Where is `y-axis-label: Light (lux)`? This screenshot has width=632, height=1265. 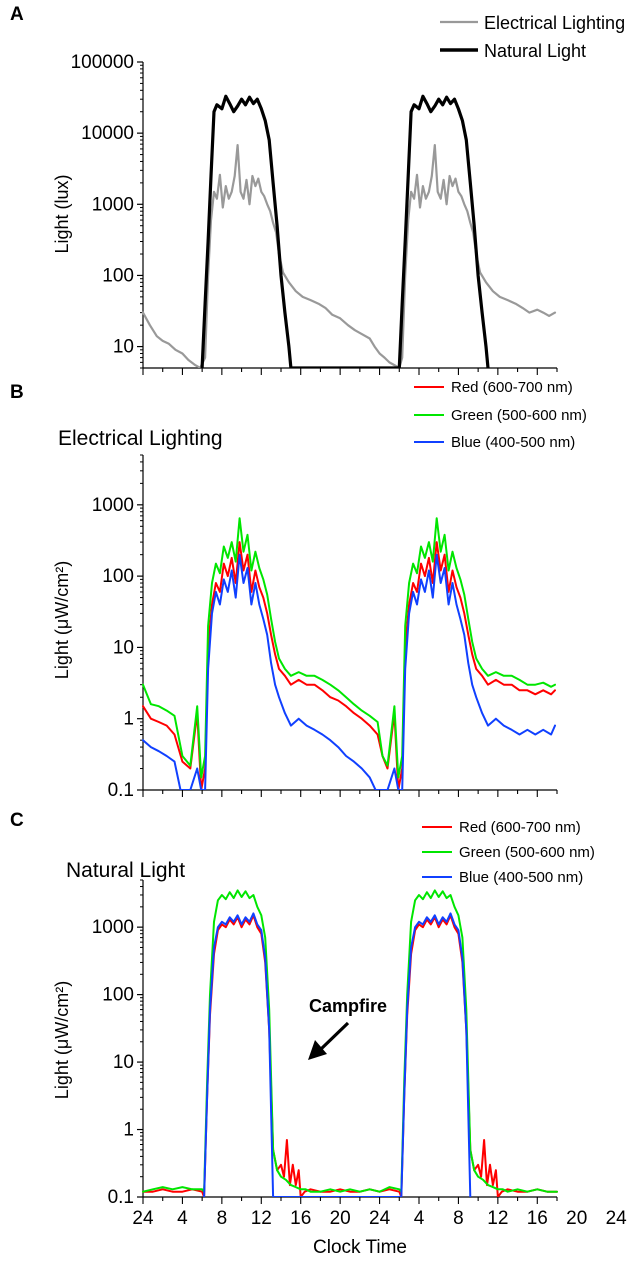
y-axis-label: Light (lux) is located at coordinates (62, 213).